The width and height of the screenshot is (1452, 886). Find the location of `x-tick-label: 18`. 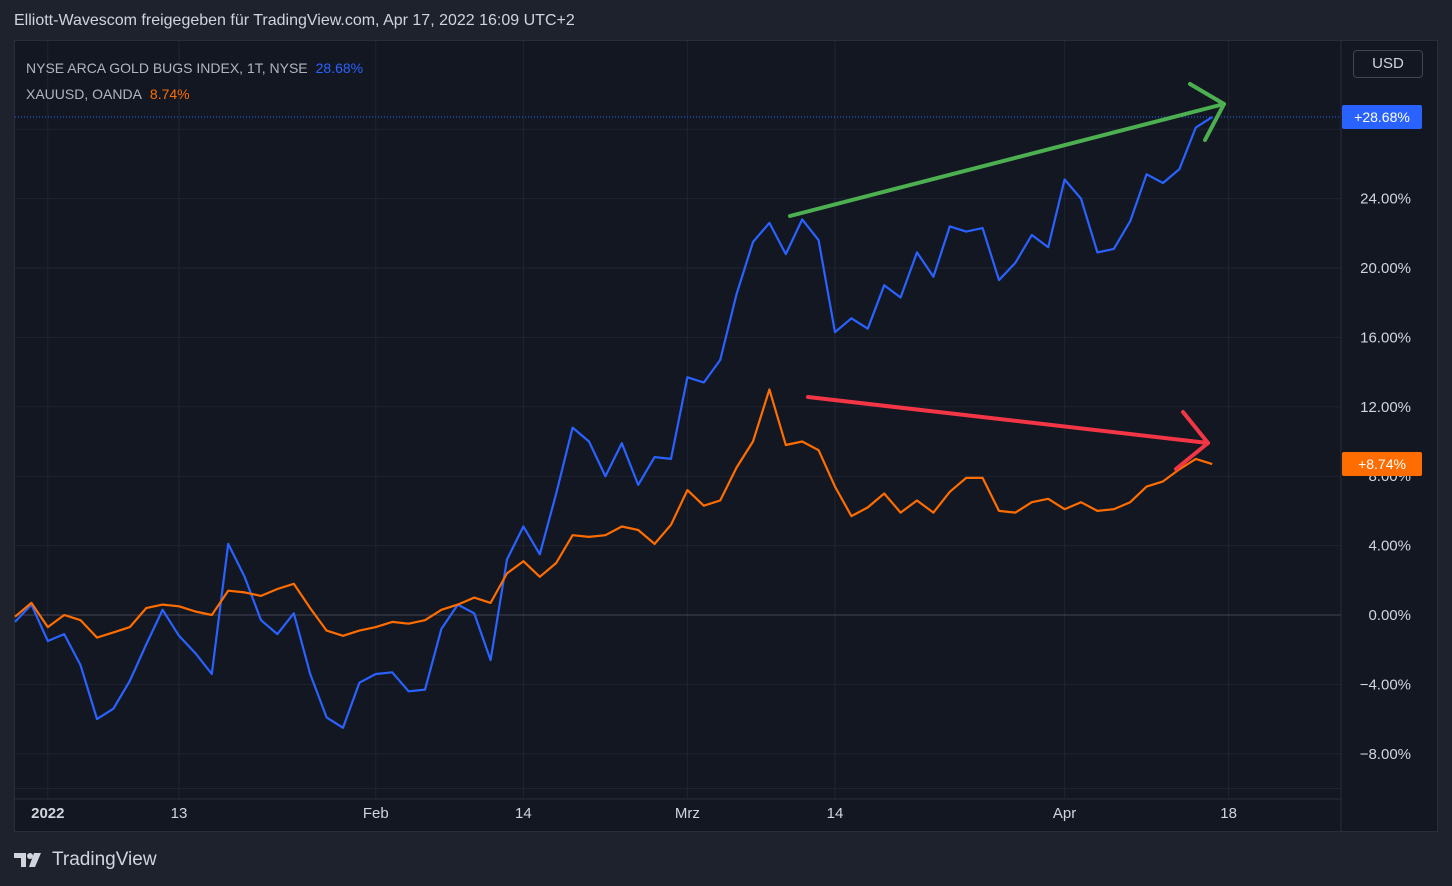

x-tick-label: 18 is located at coordinates (1228, 813).